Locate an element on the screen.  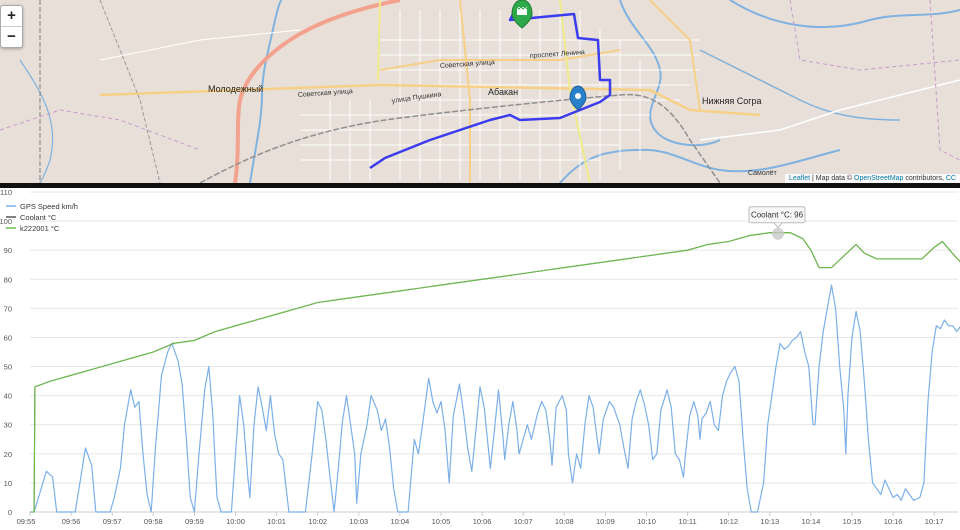
tooltip-text: Coolant °C: 96 is located at coordinates (777, 215).